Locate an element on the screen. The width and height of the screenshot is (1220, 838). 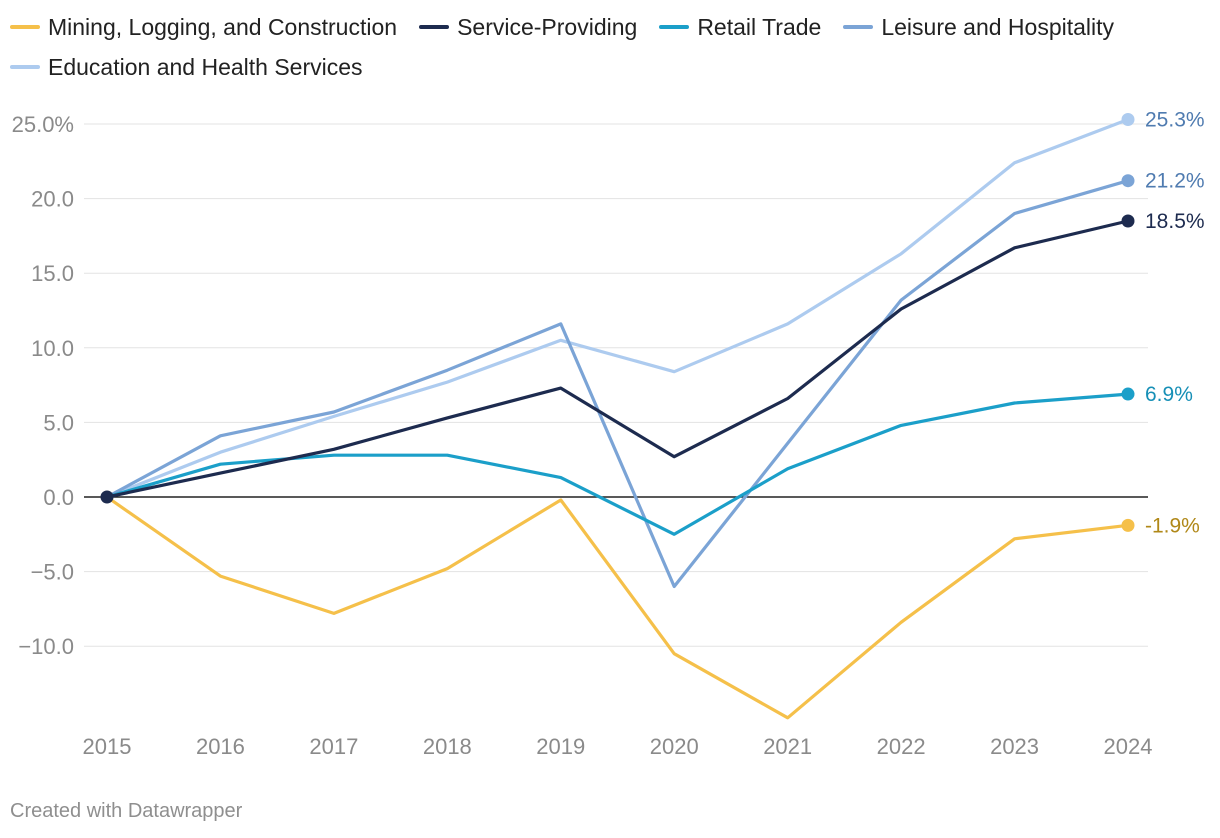
y-tick-label: −10.0 is located at coordinates (46, 646).